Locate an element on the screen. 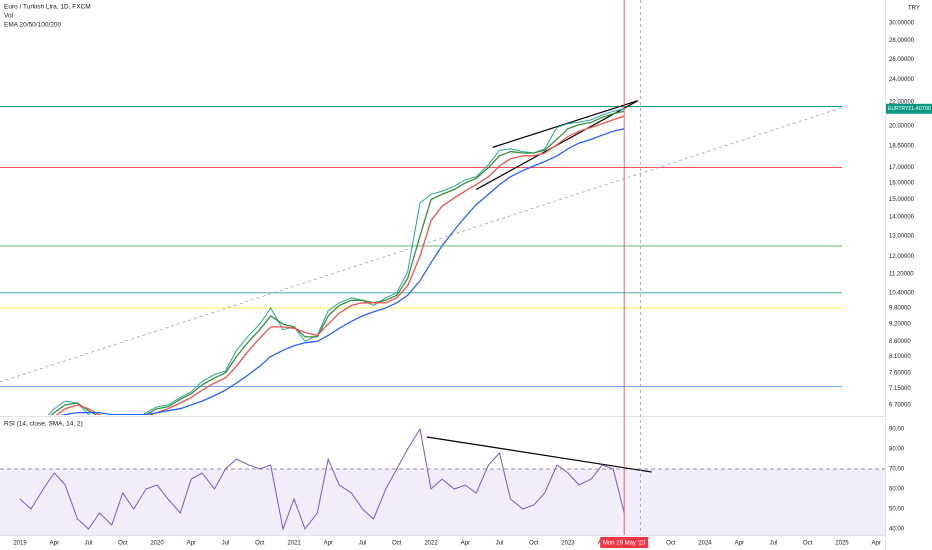 This screenshot has width=932, height=550. price-tag is located at coordinates (909, 108).